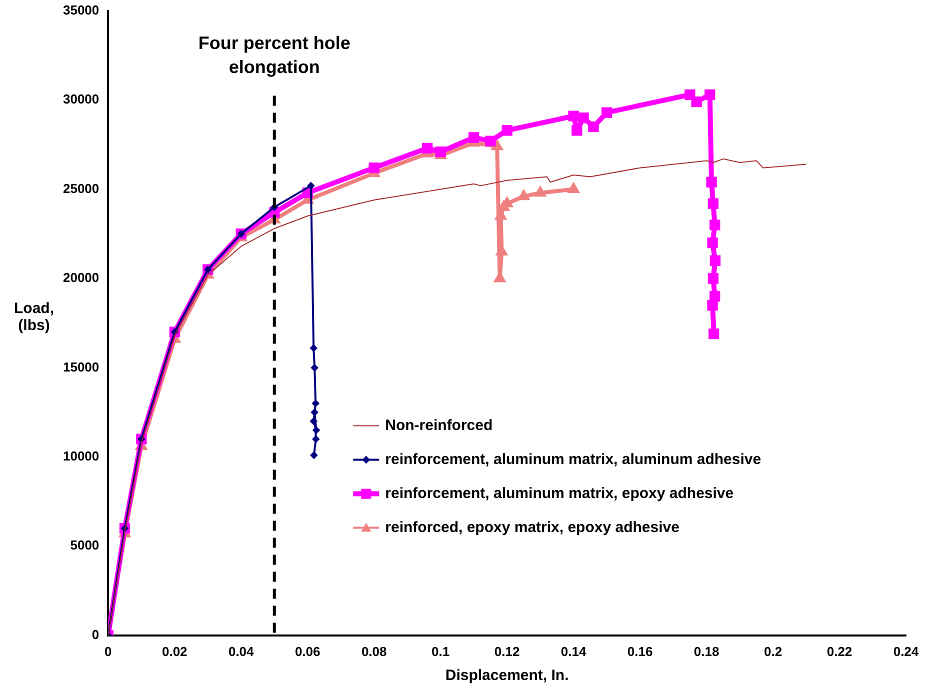 This screenshot has width=926, height=694. What do you see at coordinates (175, 651) in the screenshot?
I see `x-tick-label: 0.02` at bounding box center [175, 651].